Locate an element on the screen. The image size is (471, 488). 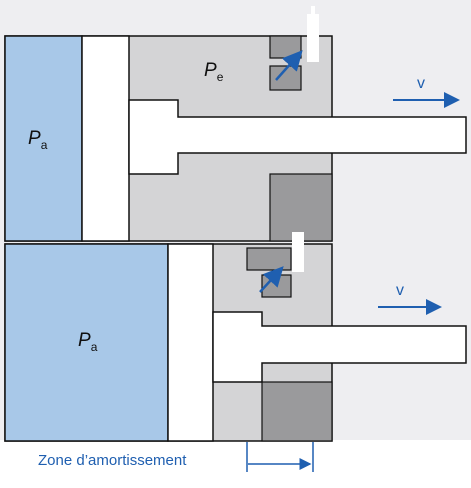
top-piston is located at coordinates (105, 138).